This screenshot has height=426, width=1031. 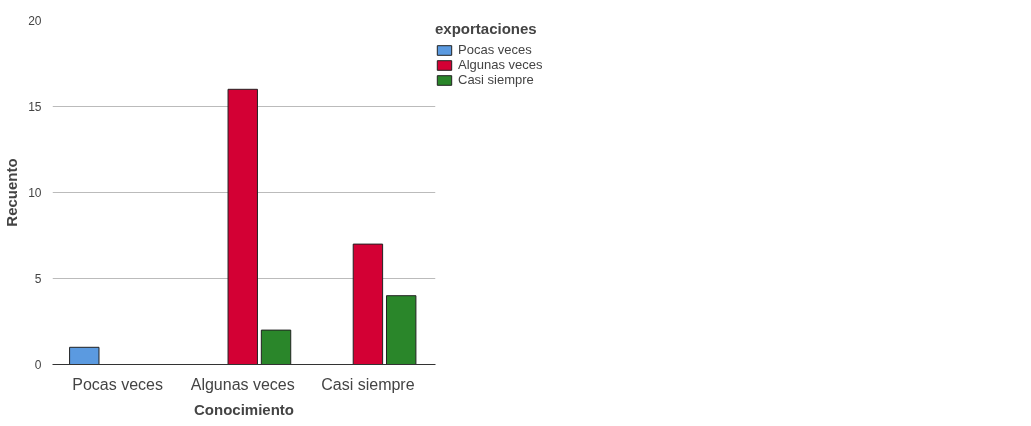 I want to click on x-tick-label: Pocas veces, so click(x=117, y=384).